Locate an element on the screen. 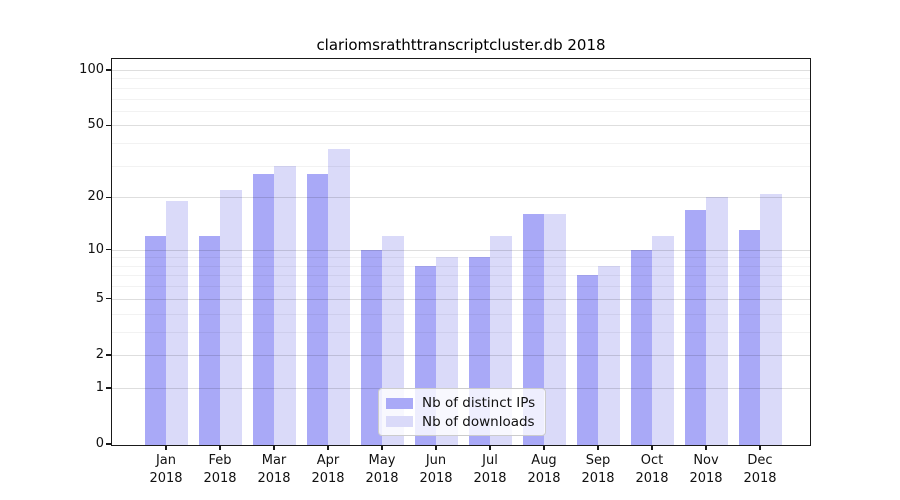 The image size is (900, 500). bar-sep-downloads is located at coordinates (609, 355).